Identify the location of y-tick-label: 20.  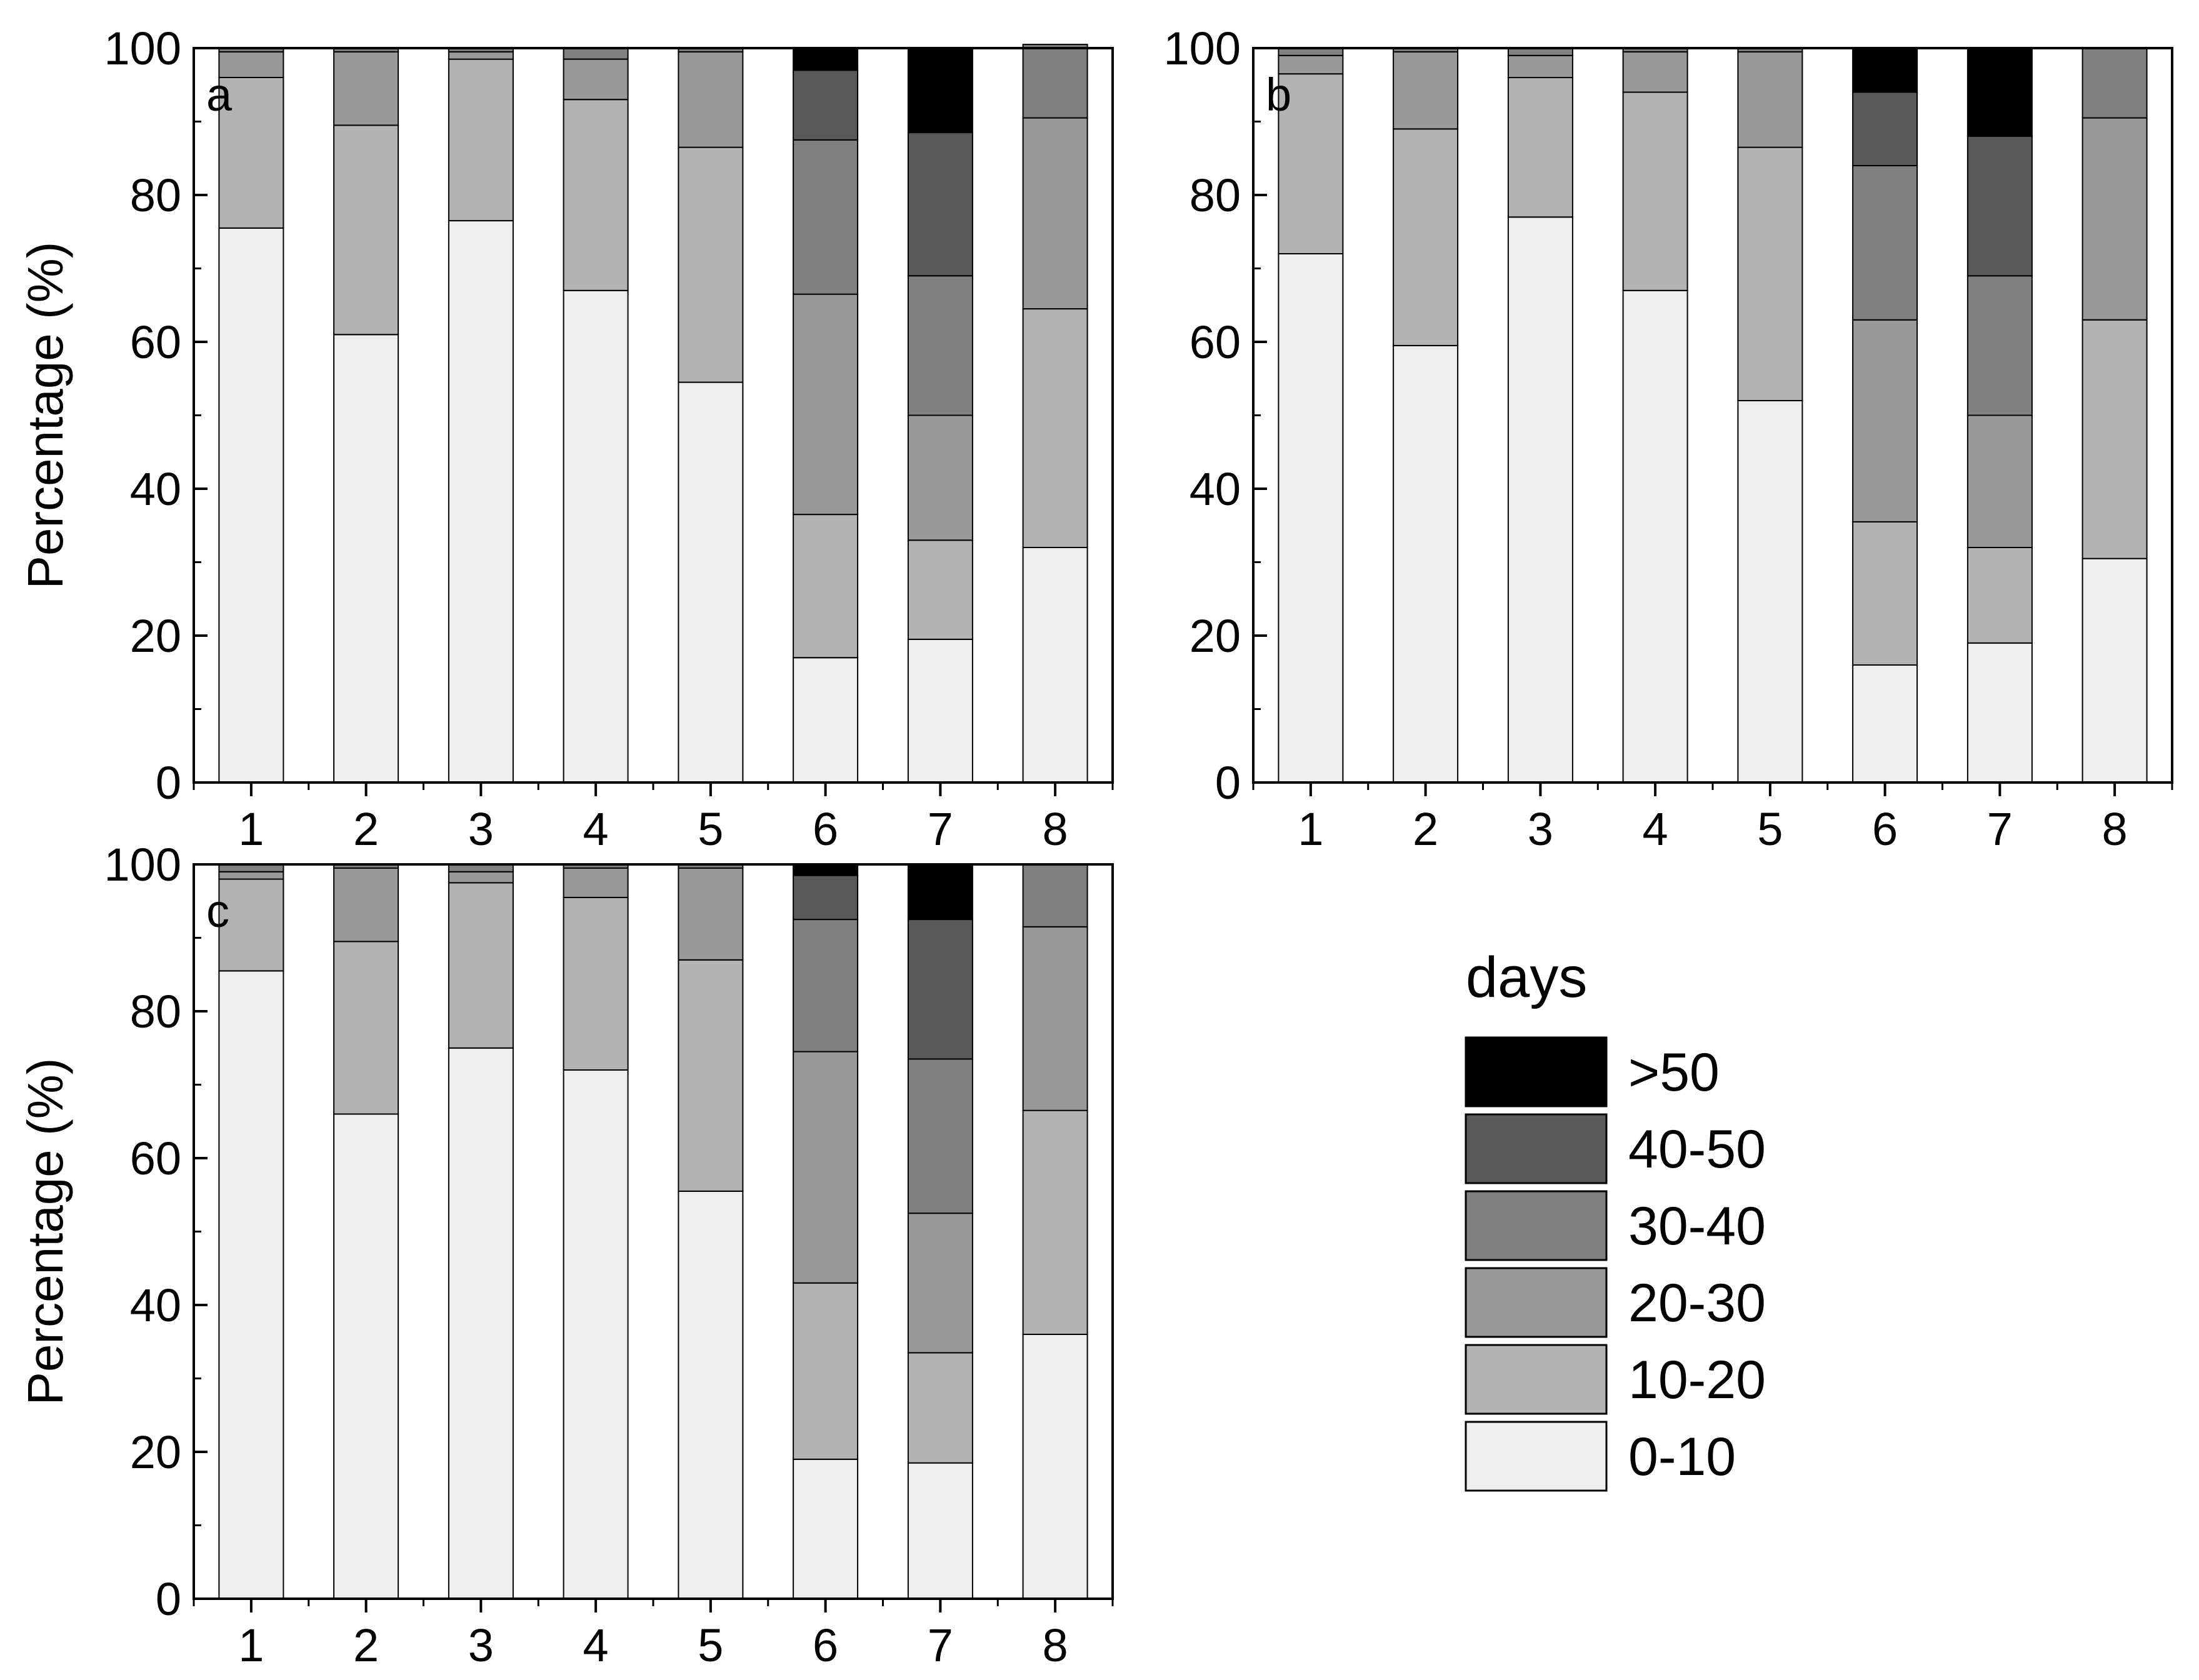
(155, 636).